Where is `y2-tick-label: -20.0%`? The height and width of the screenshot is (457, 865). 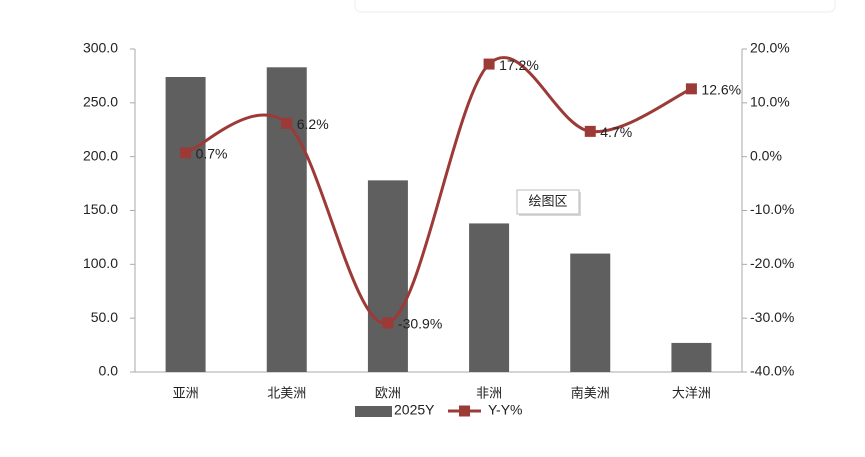 y2-tick-label: -20.0% is located at coordinates (772, 263).